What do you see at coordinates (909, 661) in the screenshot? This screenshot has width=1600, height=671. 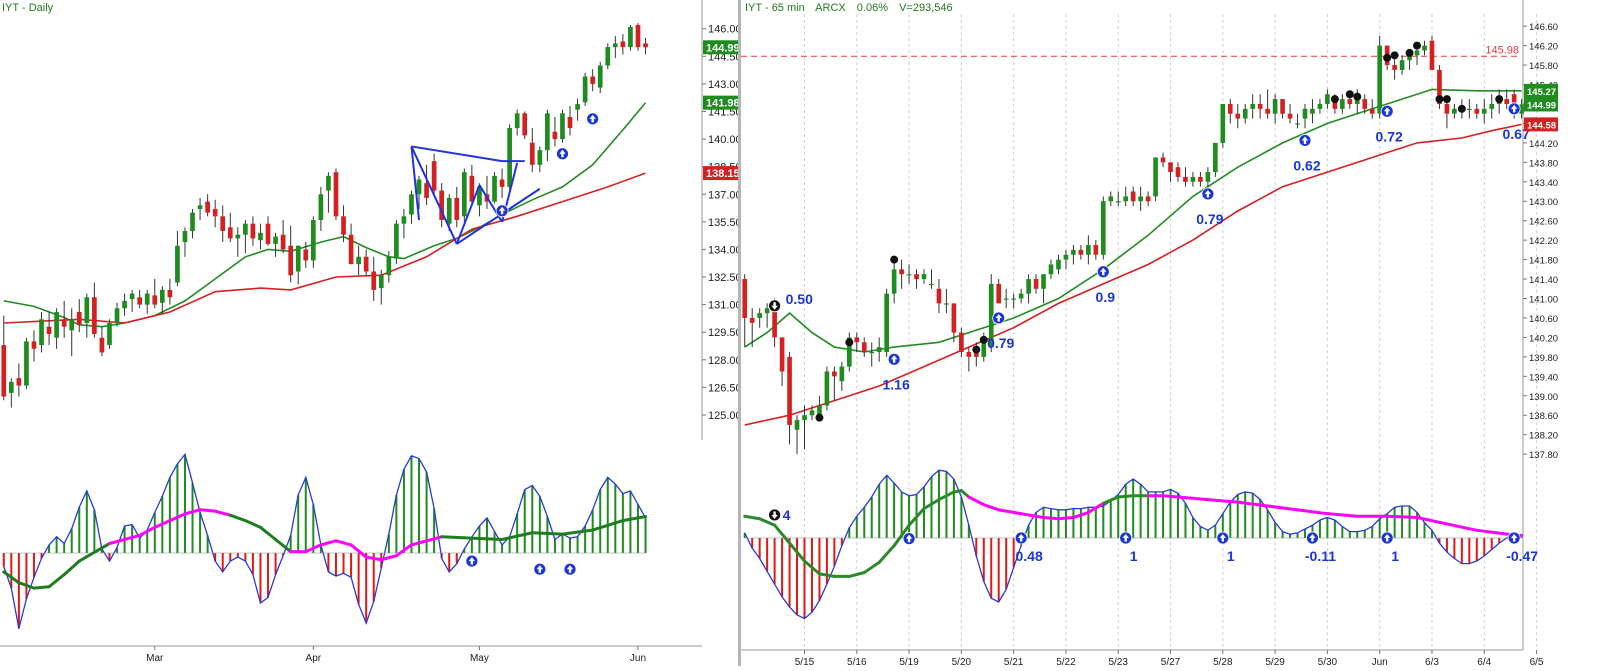 I see `time-tick-label: 5/19` at bounding box center [909, 661].